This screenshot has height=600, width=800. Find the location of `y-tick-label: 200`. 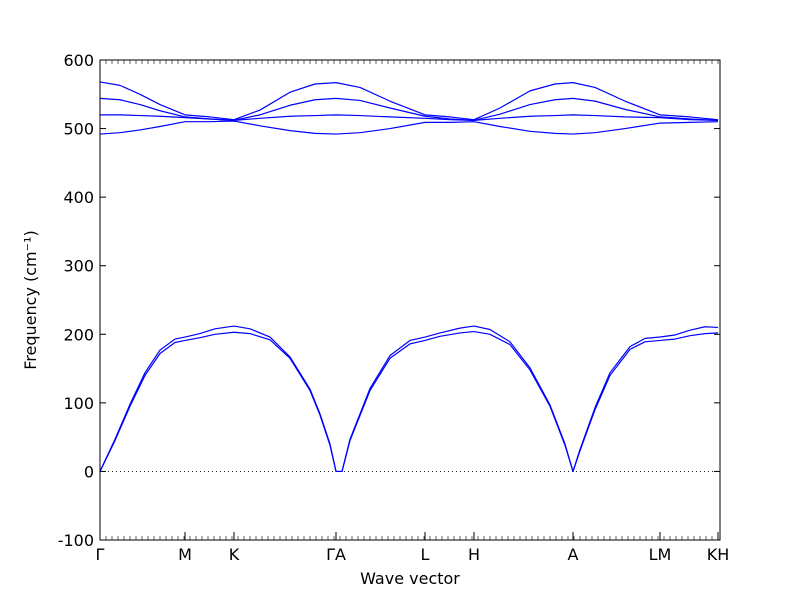

y-tick-label: 200 is located at coordinates (78, 334).